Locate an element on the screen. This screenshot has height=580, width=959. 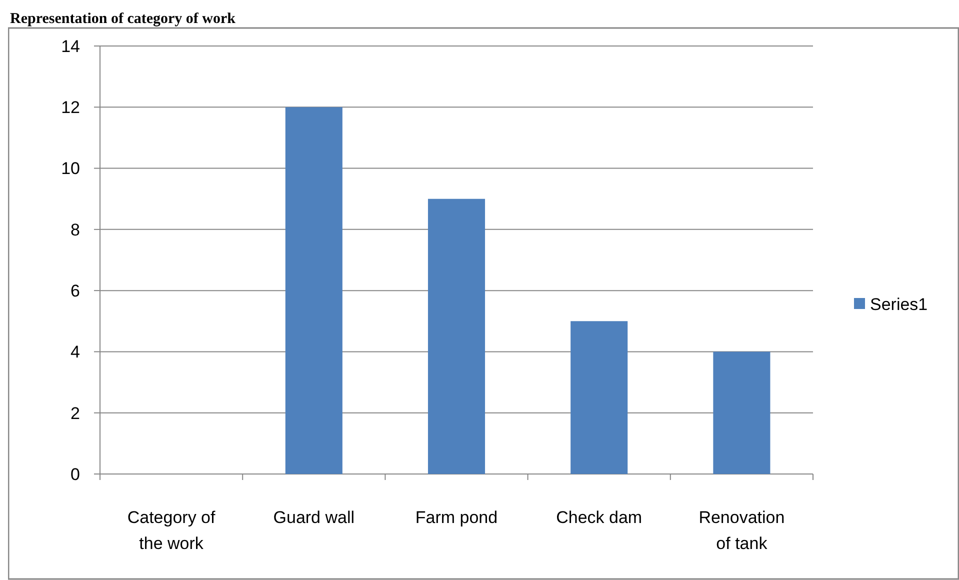
x-tick-label: Guard wall is located at coordinates (314, 517).